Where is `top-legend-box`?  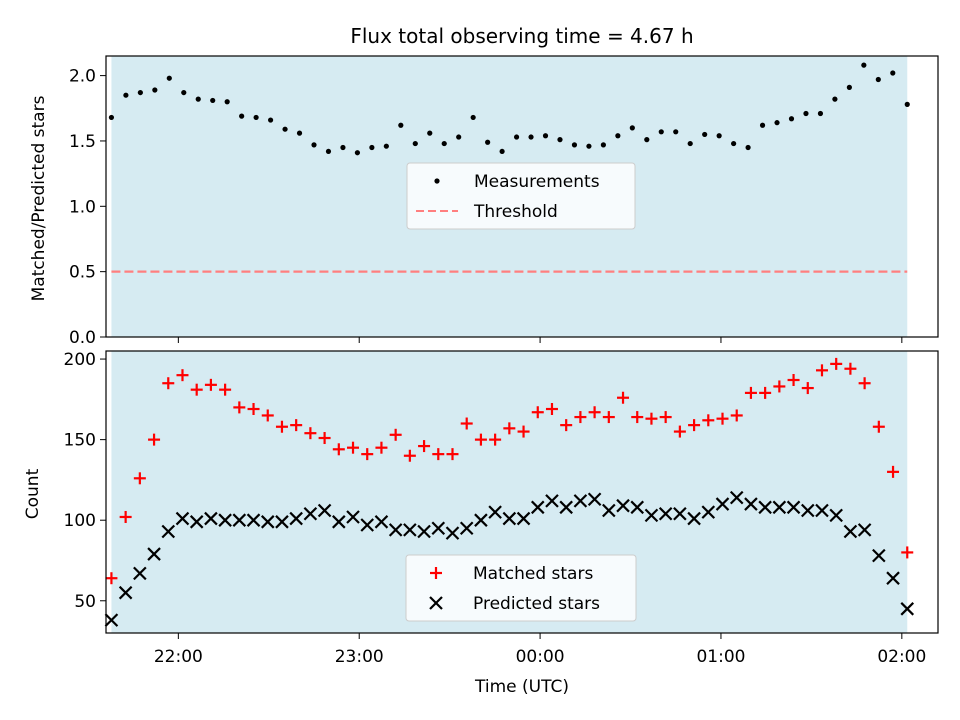
top-legend-box is located at coordinates (521, 196).